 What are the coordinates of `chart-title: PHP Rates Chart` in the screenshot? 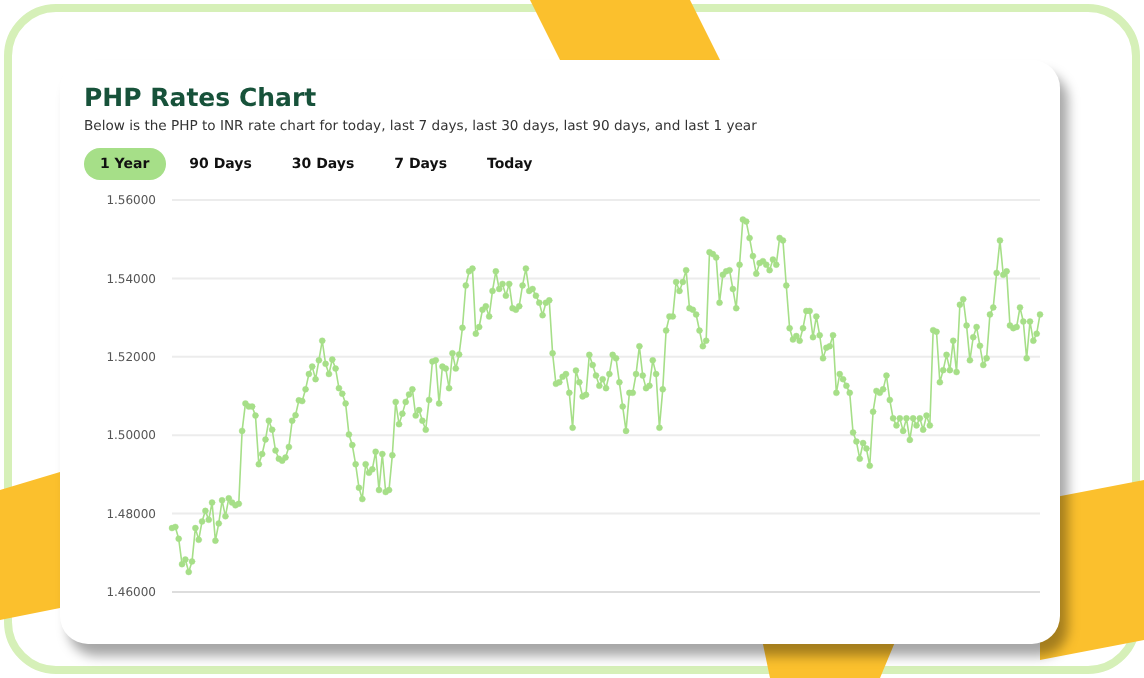 It's located at (200, 97).